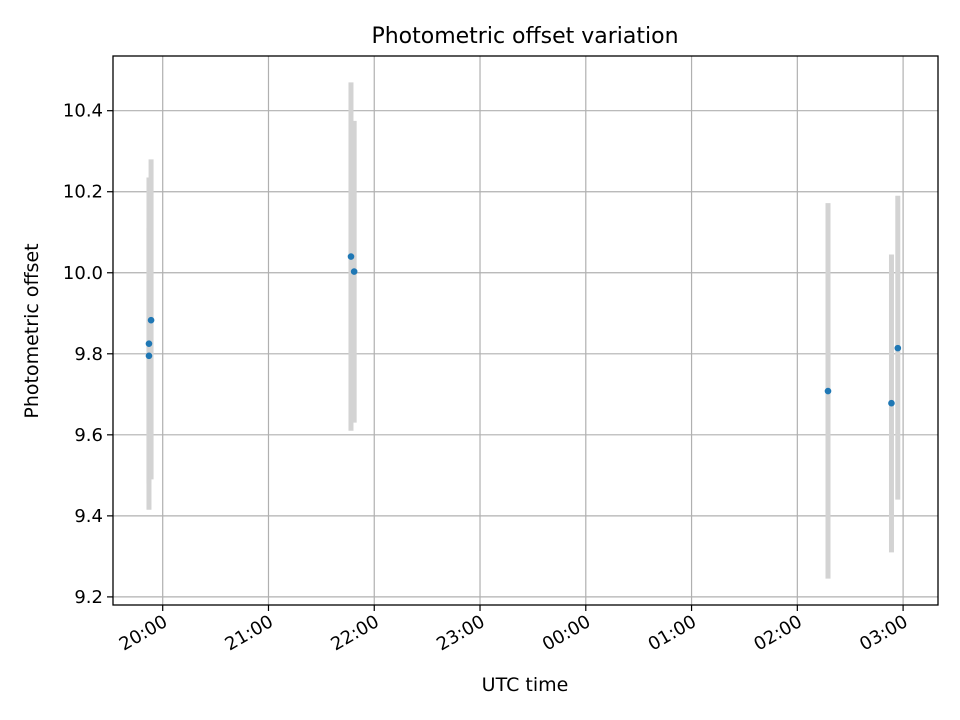 The width and height of the screenshot is (960, 720). What do you see at coordinates (83, 111) in the screenshot?
I see `y-tick-label: 10.4` at bounding box center [83, 111].